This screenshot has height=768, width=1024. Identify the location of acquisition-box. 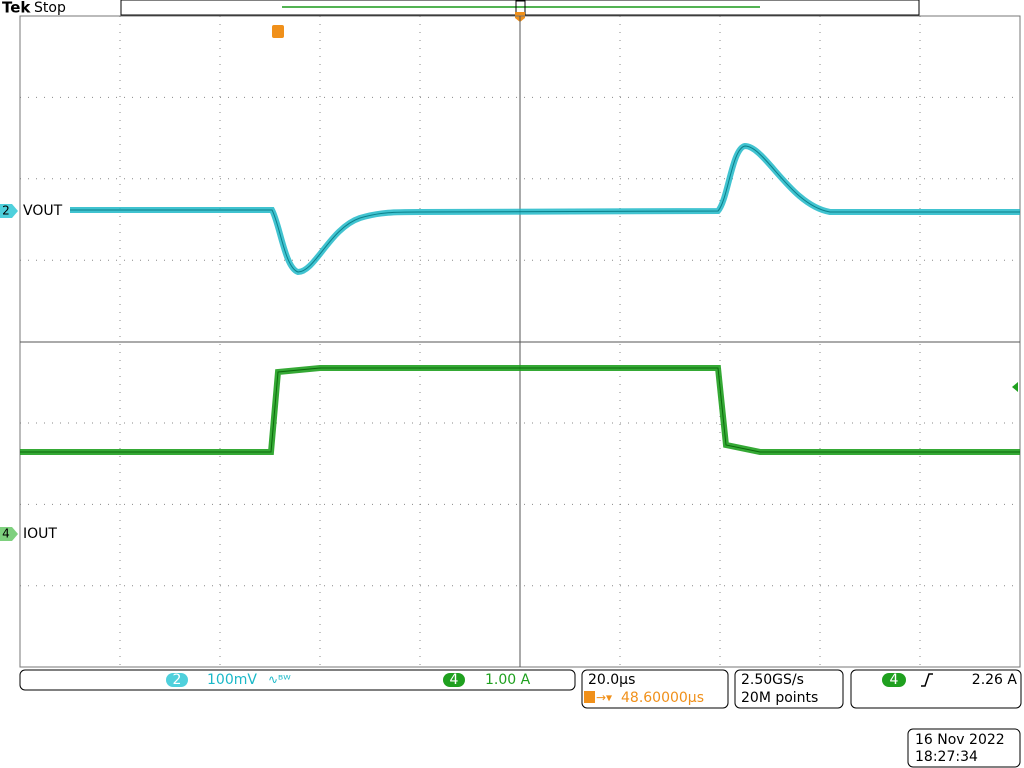
(789, 689).